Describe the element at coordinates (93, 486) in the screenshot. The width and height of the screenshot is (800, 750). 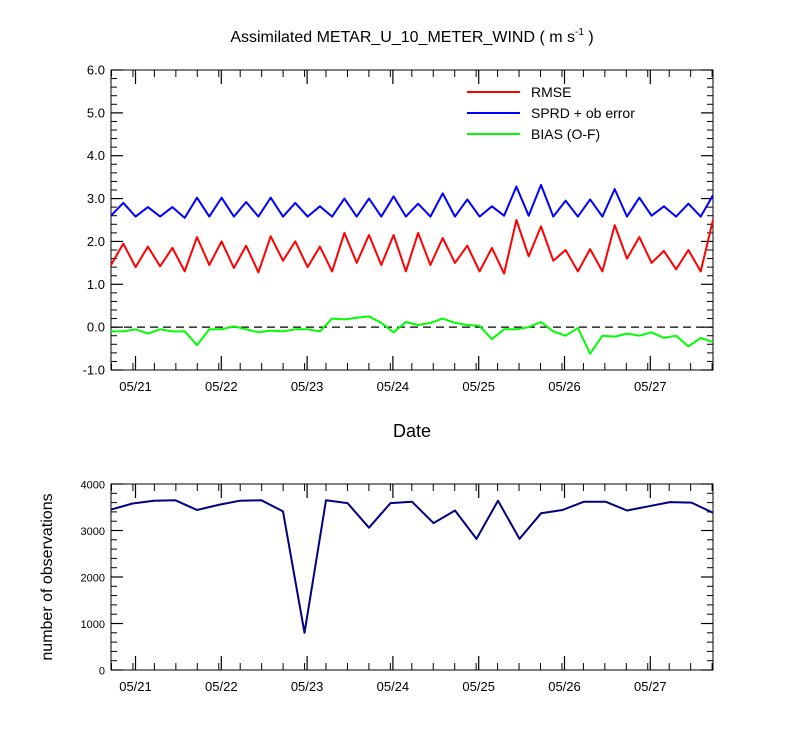
I see `bottom-y-tick-label: 4000` at that location.